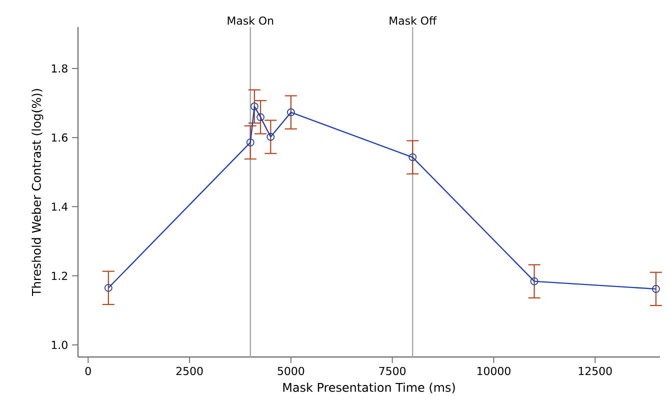 The image size is (668, 410). Describe the element at coordinates (251, 20) in the screenshot. I see `ref-line-label: Mask On` at that location.